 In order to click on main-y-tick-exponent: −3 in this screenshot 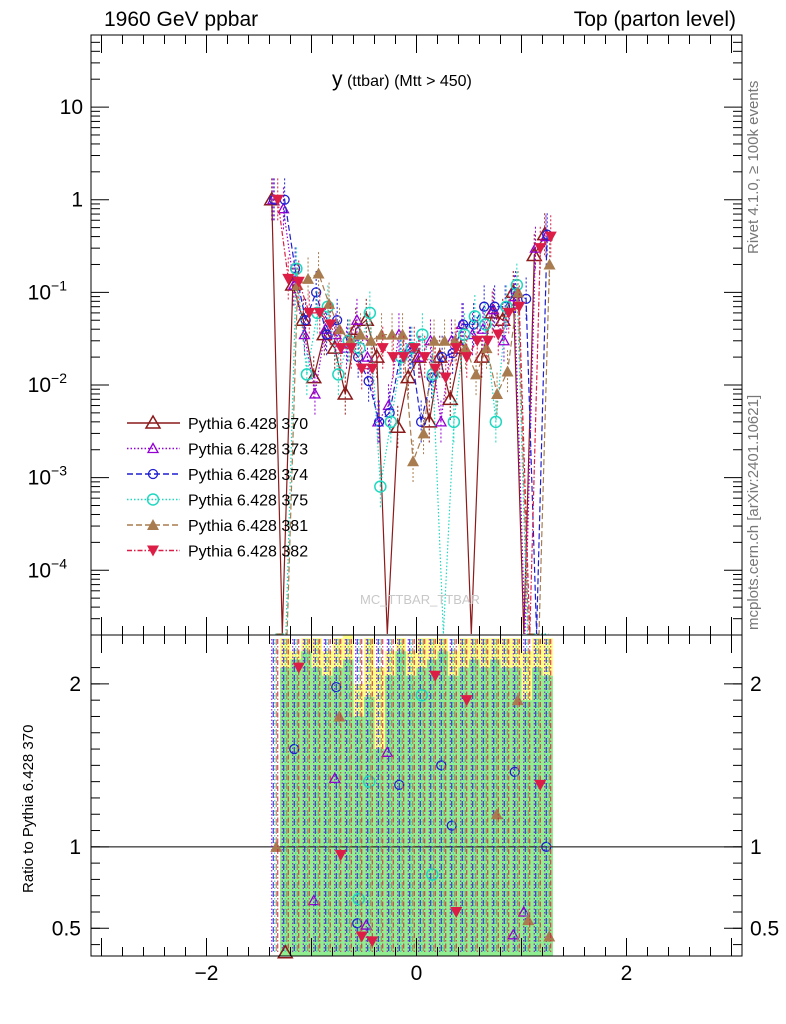, I will do `click(59, 471)`.